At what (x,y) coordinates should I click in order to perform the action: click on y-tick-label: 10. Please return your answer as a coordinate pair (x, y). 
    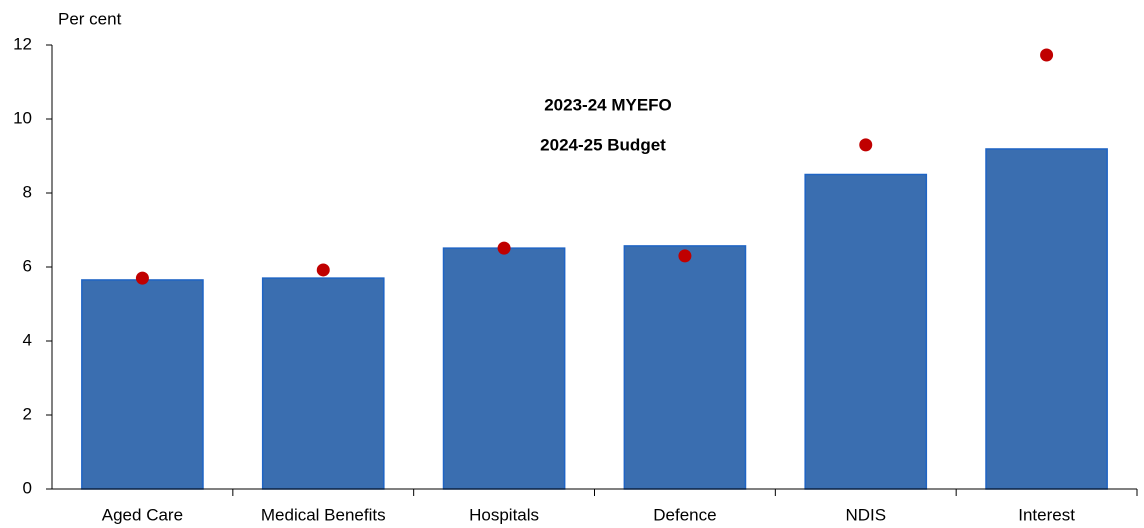
    Looking at the image, I should click on (22, 117).